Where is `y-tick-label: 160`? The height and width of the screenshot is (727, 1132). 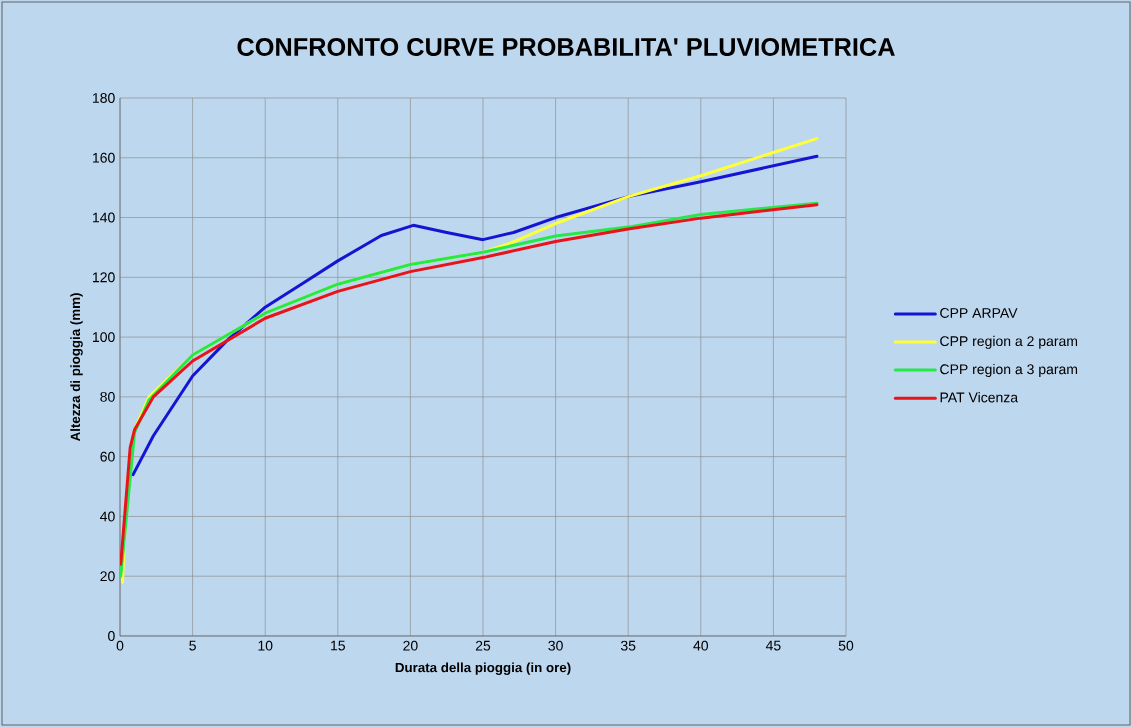 y-tick-label: 160 is located at coordinates (104, 157).